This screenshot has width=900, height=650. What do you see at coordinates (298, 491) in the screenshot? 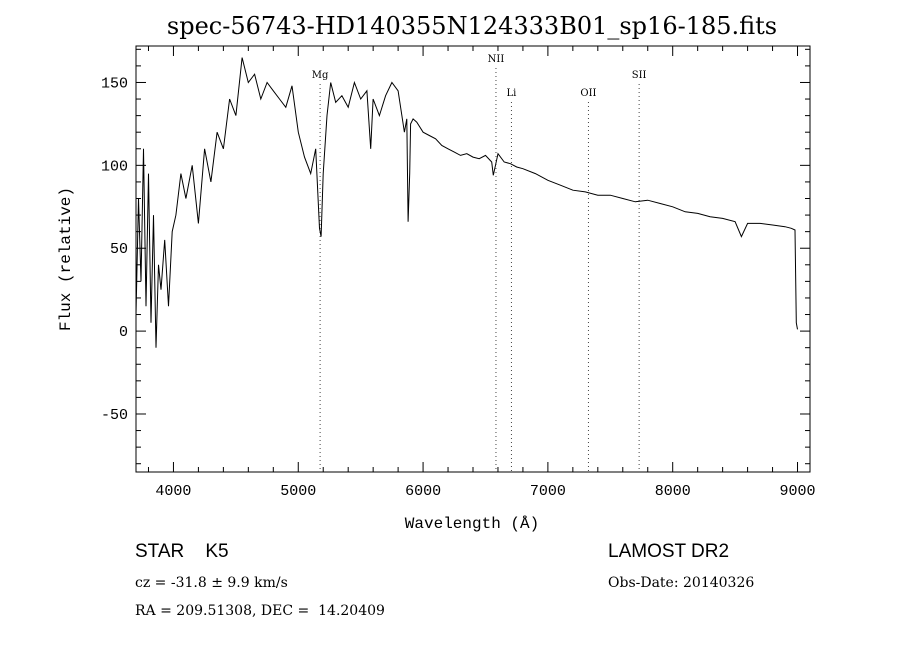
I see `x-tick-label: 5000` at bounding box center [298, 491].